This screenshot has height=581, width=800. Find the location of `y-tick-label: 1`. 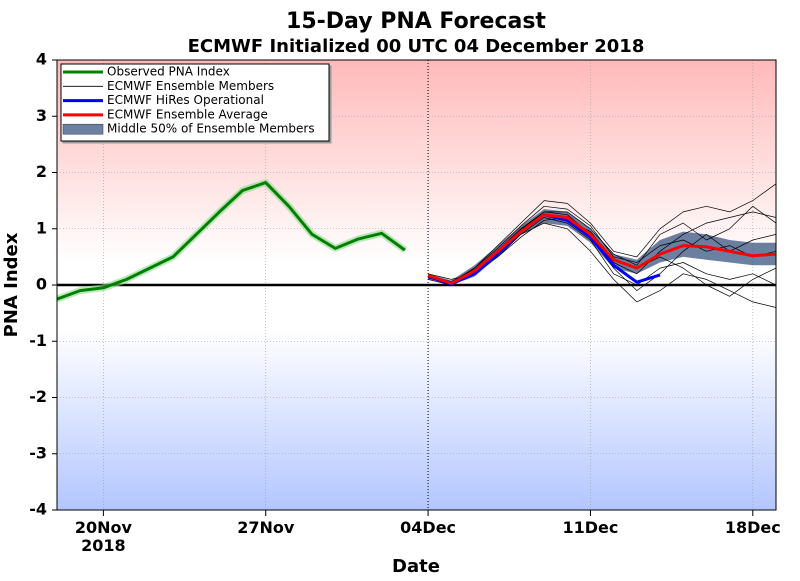

y-tick-label: 1 is located at coordinates (41, 227).